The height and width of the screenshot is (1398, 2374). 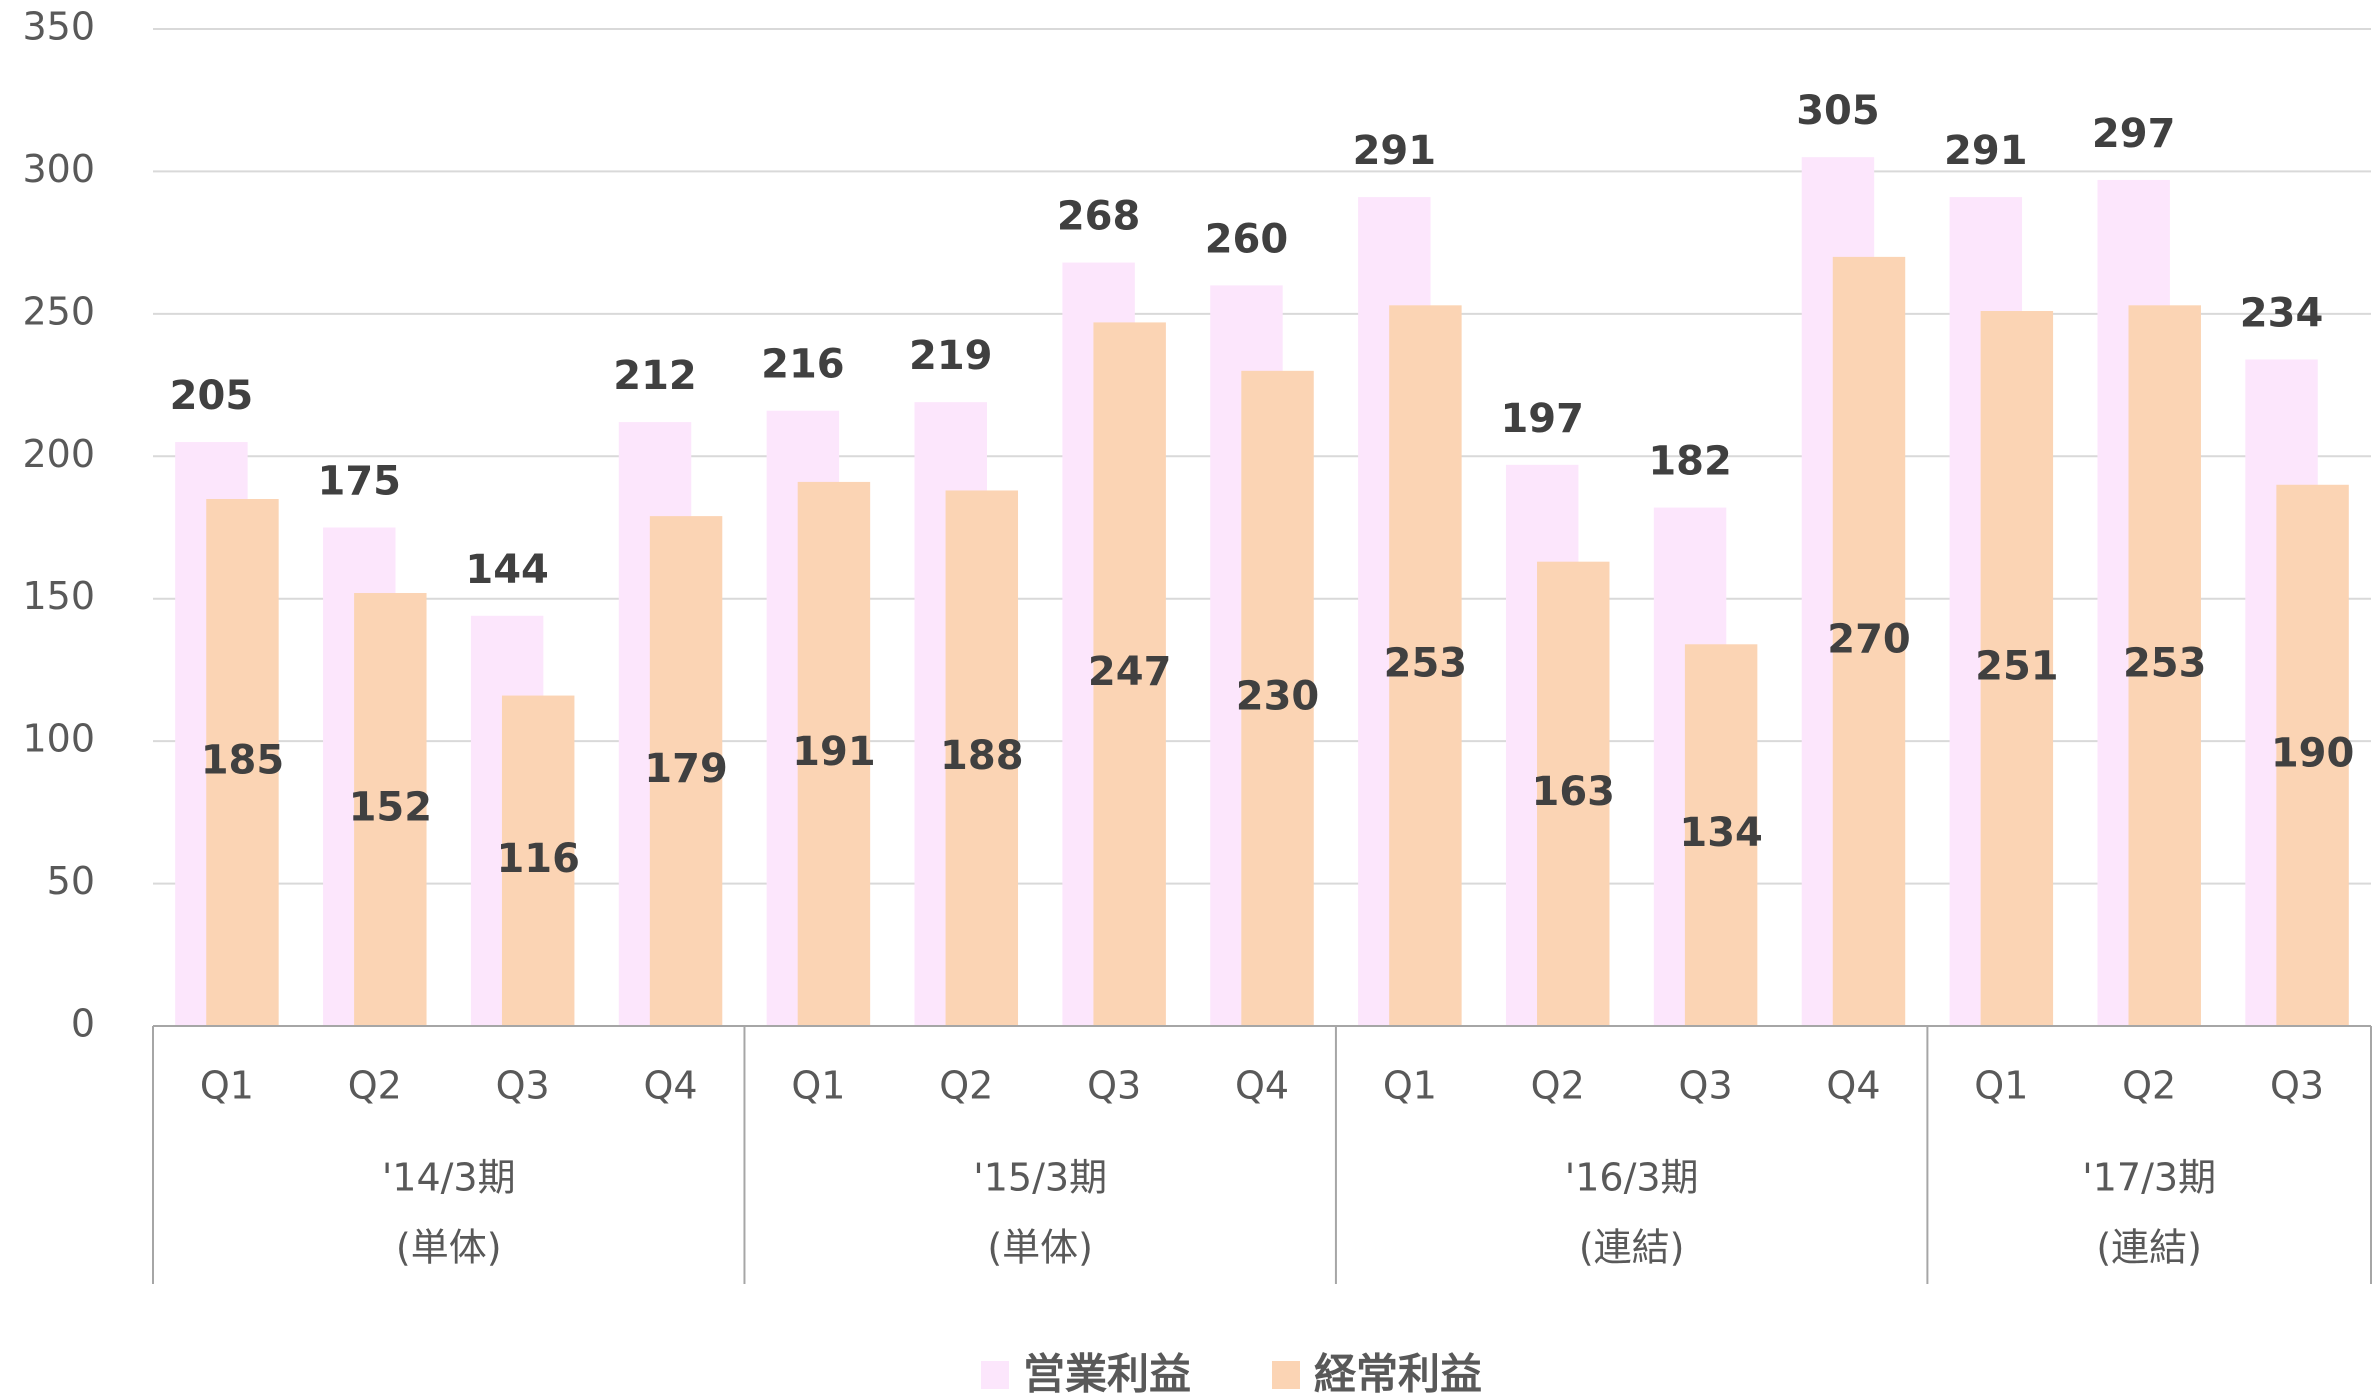 I want to click on legend-label: 経常利益, so click(x=1398, y=1374).